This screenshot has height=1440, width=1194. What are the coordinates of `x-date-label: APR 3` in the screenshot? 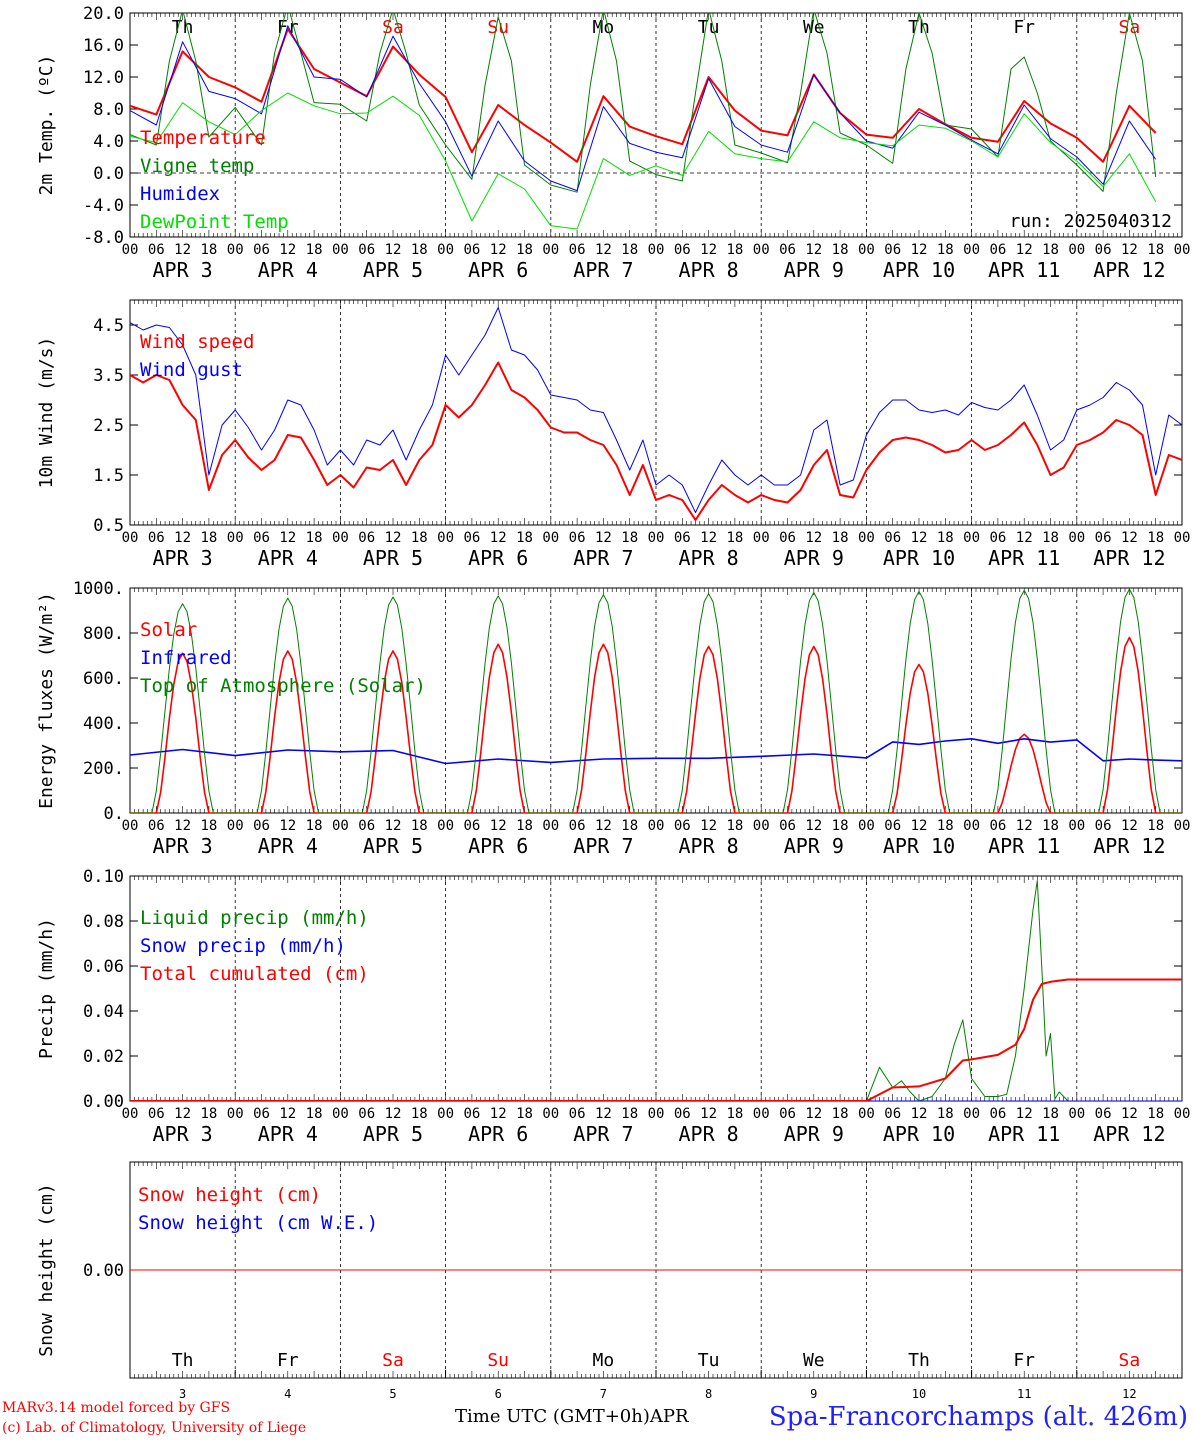 It's located at (182, 270).